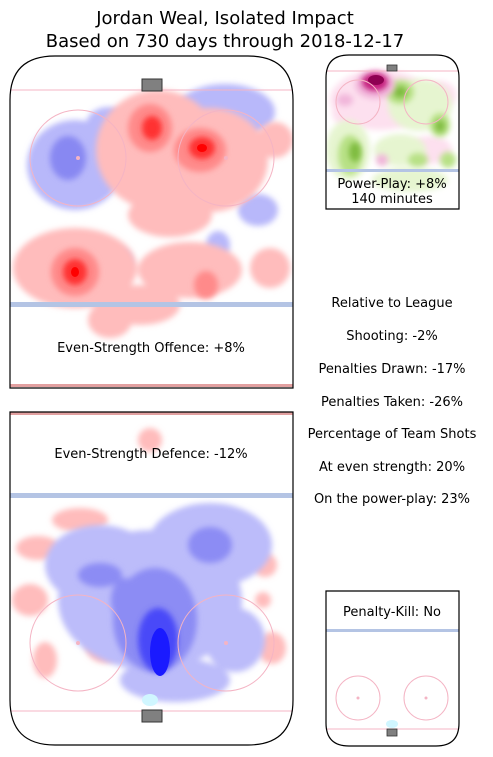  What do you see at coordinates (392, 68) in the screenshot?
I see `powerplay-net-icon` at bounding box center [392, 68].